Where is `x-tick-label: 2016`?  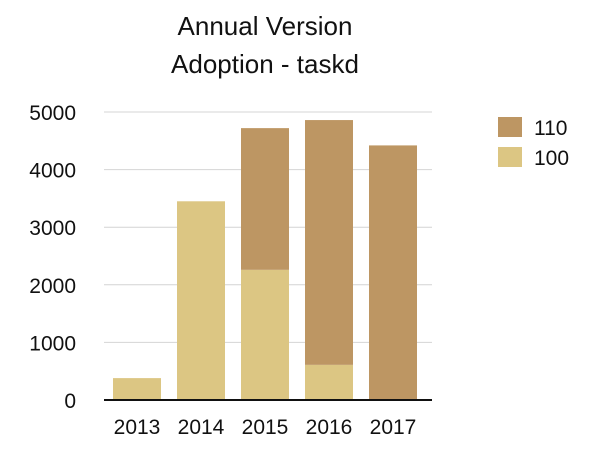 x-tick-label: 2016 is located at coordinates (329, 427).